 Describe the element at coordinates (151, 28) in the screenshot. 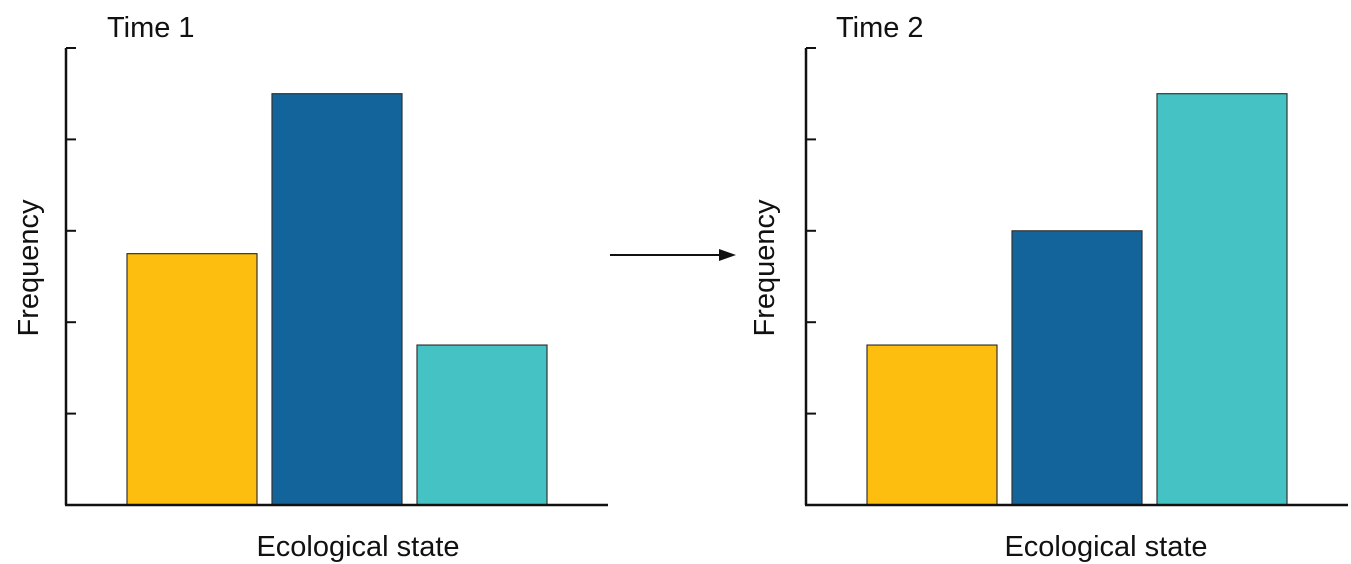

I see `chart-title: Time 1` at that location.